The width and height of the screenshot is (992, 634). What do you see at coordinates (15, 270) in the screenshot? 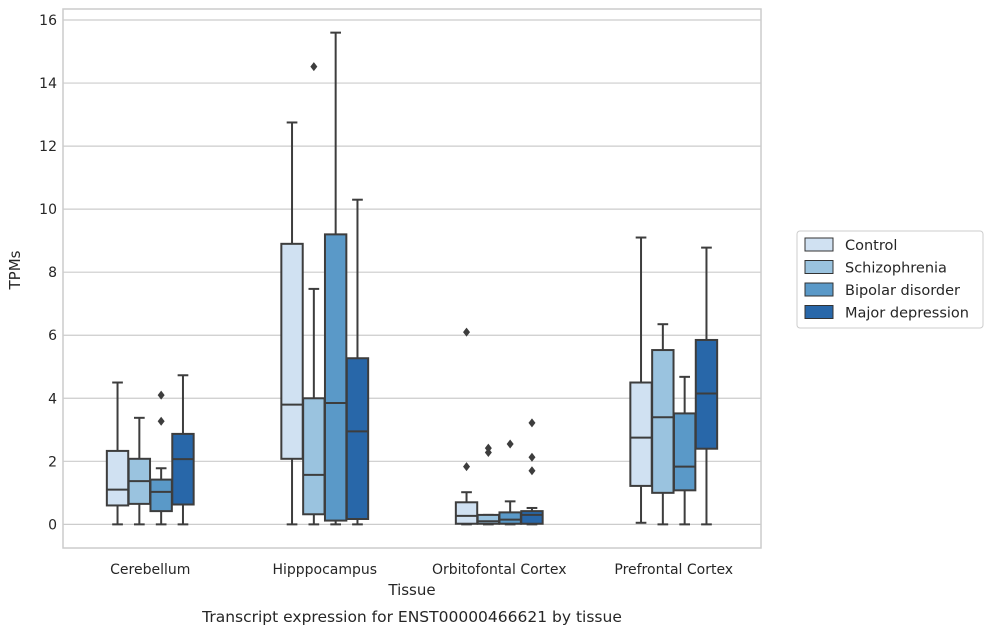
I see `y-axis-label: TPMs` at bounding box center [15, 270].